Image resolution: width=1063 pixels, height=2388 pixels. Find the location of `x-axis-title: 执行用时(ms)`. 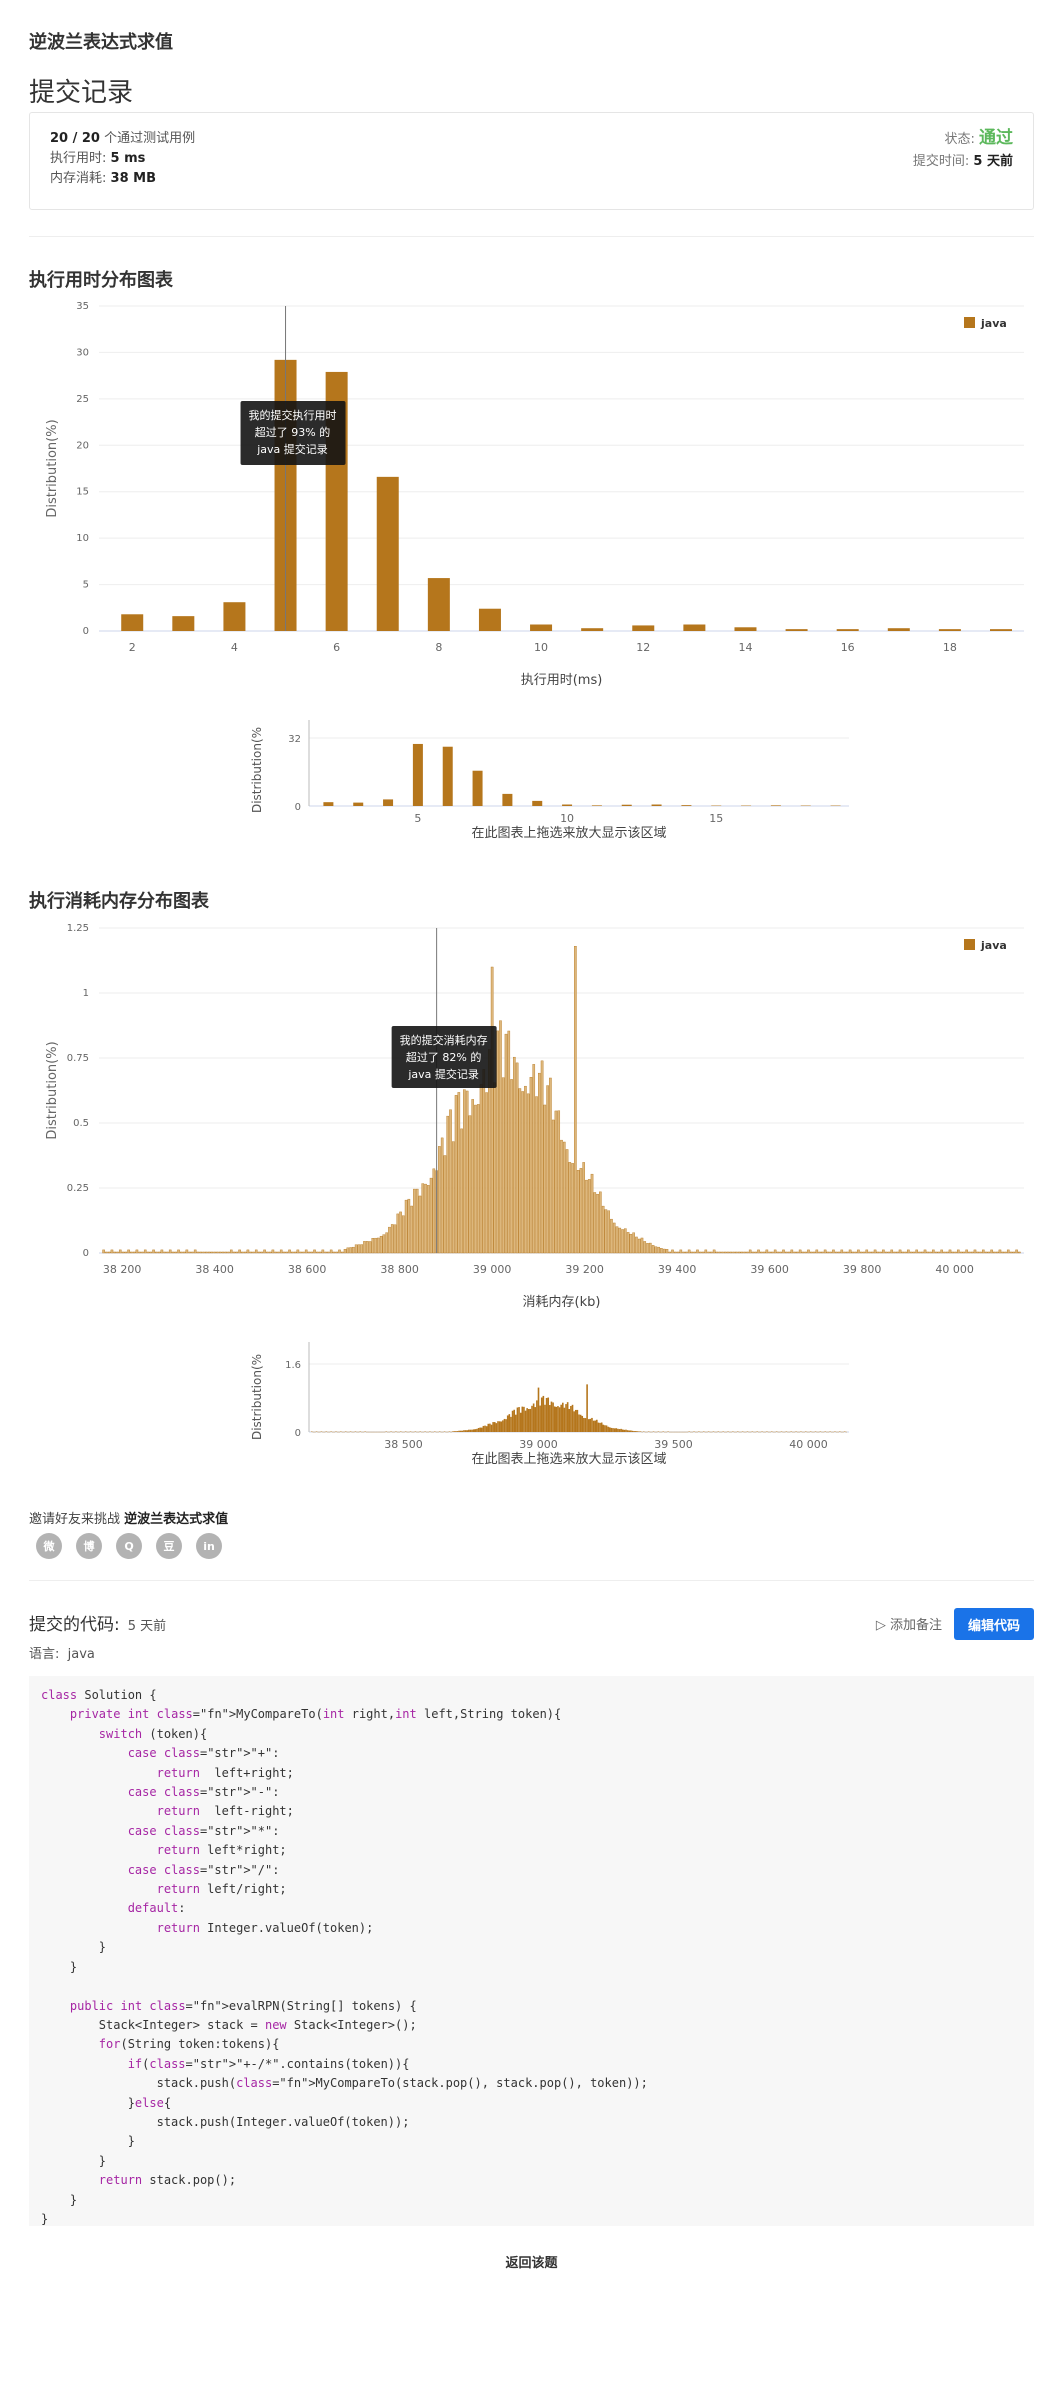

x-axis-title: 执行用时(ms) is located at coordinates (562, 680).